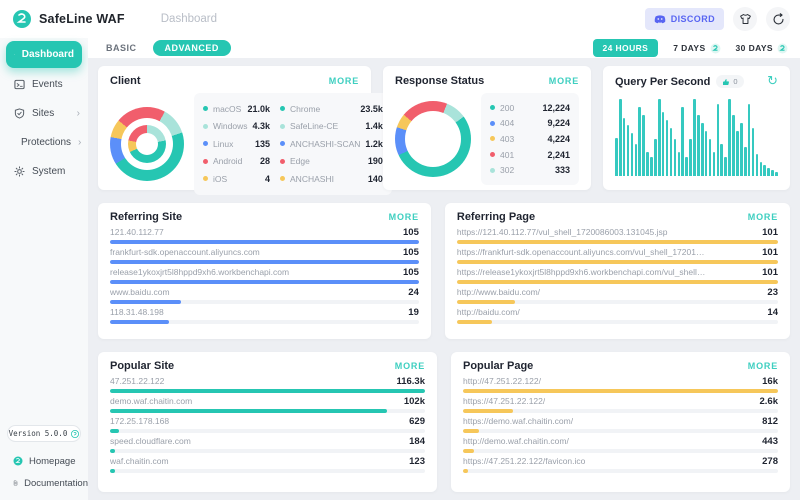 This screenshot has height=500, width=800. What do you see at coordinates (140, 421) in the screenshot?
I see `bar-label: 172.25.178.168` at bounding box center [140, 421].